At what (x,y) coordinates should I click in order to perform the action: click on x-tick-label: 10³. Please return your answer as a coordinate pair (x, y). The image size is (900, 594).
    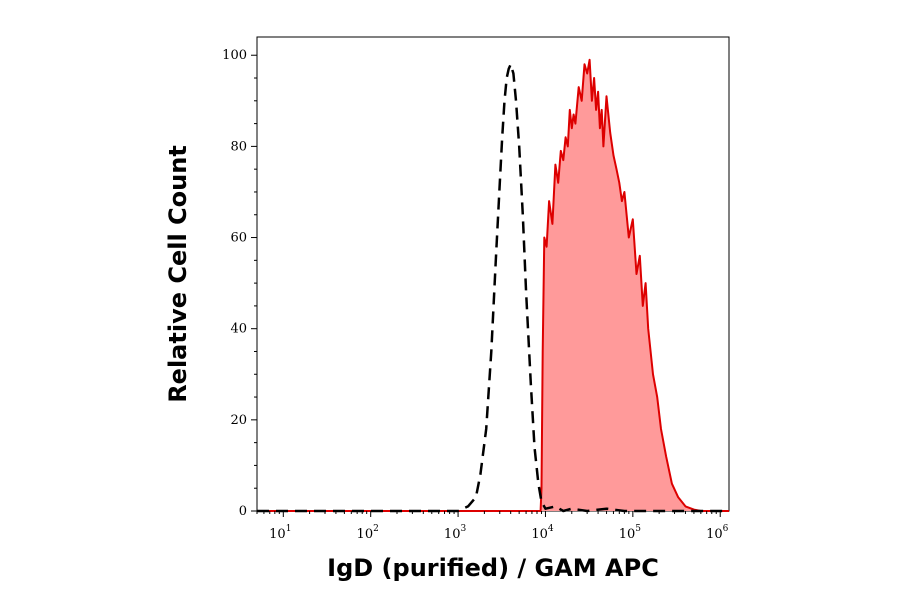
    Looking at the image, I should click on (455, 533).